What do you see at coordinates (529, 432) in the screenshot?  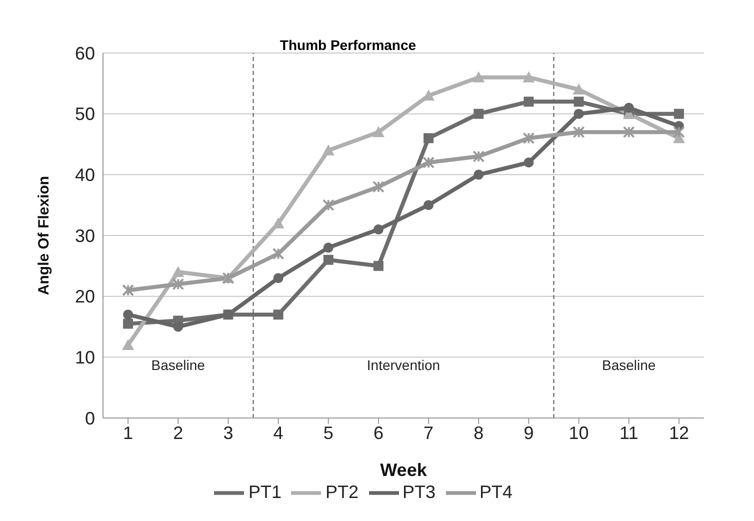 I see `x-tick-label: 9` at bounding box center [529, 432].